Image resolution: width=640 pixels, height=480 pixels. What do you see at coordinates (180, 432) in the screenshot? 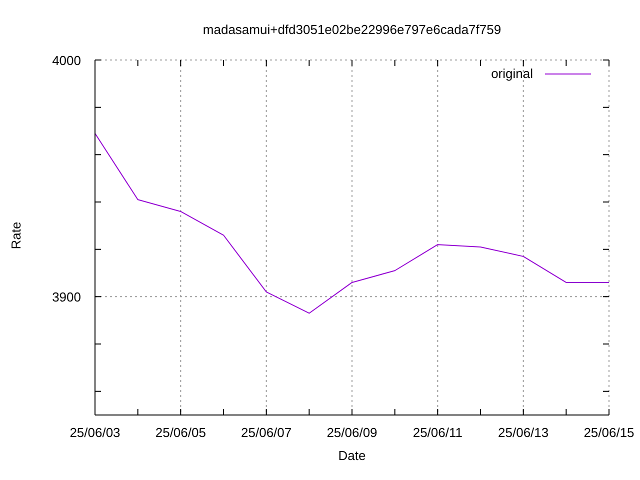
I see `x-tick-label: 25/06/05` at bounding box center [180, 432].